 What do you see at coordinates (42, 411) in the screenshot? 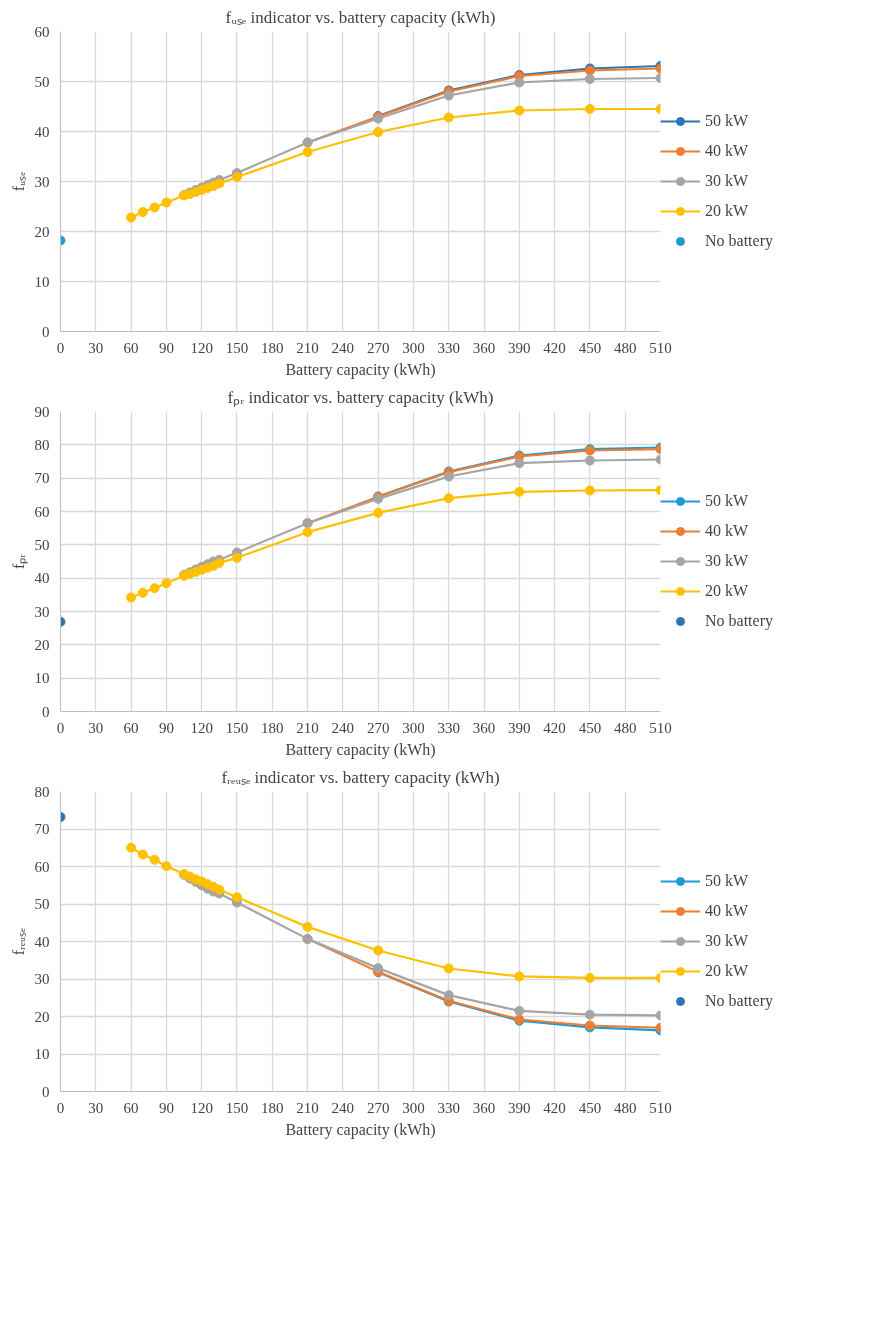
I see `y-tick-label: 90` at bounding box center [42, 411].